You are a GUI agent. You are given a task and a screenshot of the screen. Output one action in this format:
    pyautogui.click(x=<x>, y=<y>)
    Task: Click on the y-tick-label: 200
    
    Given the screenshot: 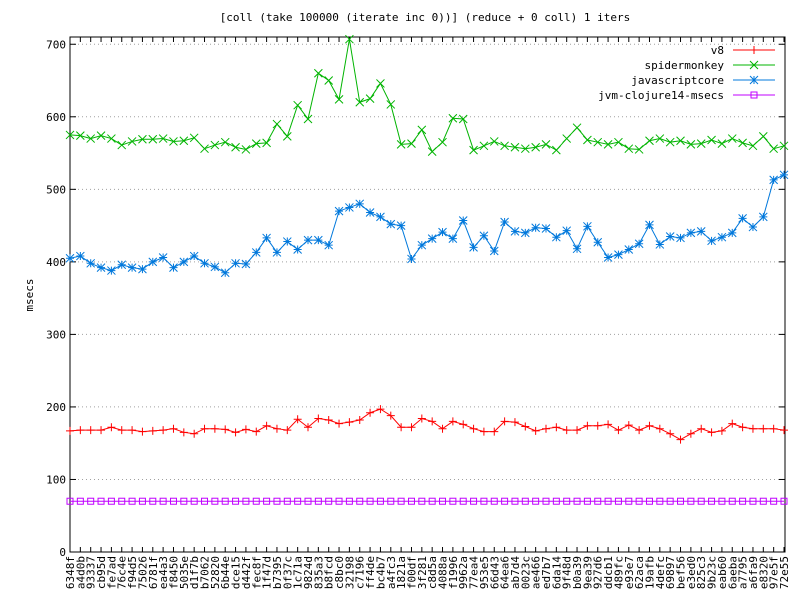 What is the action you would take?
    pyautogui.click(x=56, y=407)
    